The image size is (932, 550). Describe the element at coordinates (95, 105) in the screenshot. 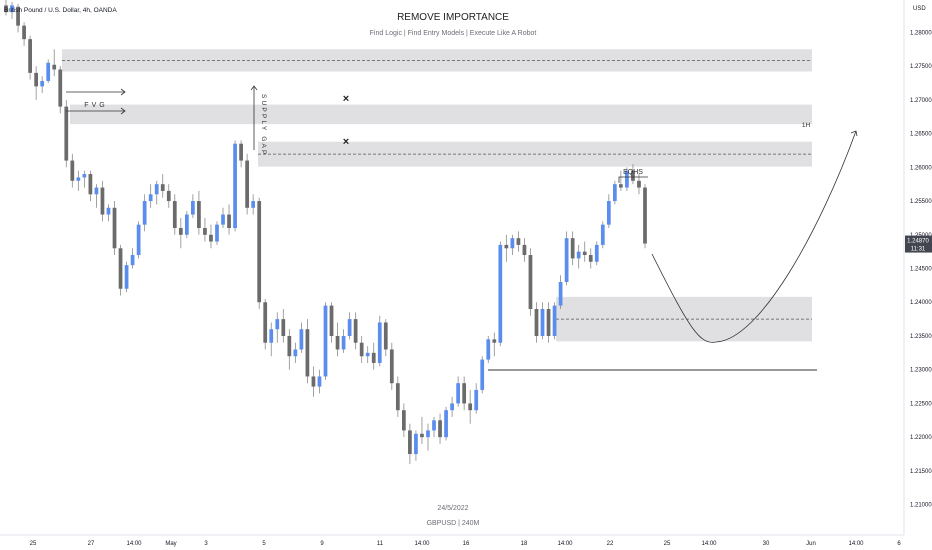

I see `fvg-label: FVG` at that location.